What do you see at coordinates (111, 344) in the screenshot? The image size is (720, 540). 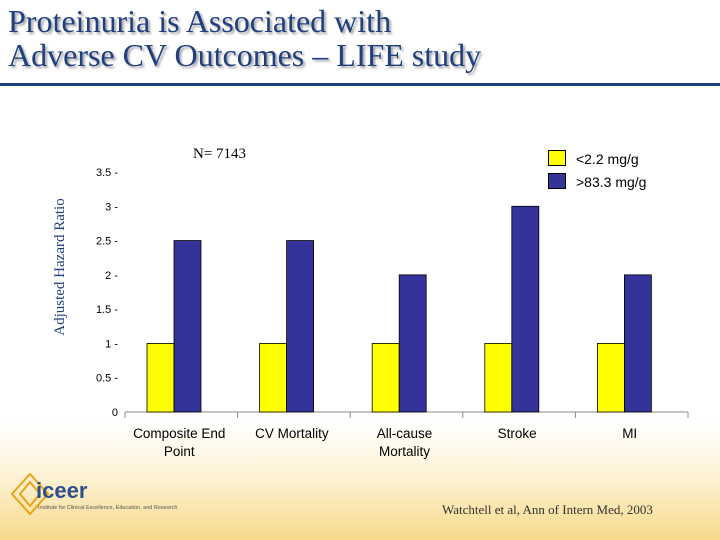 I see `y-tick-label: 1 -` at bounding box center [111, 344].